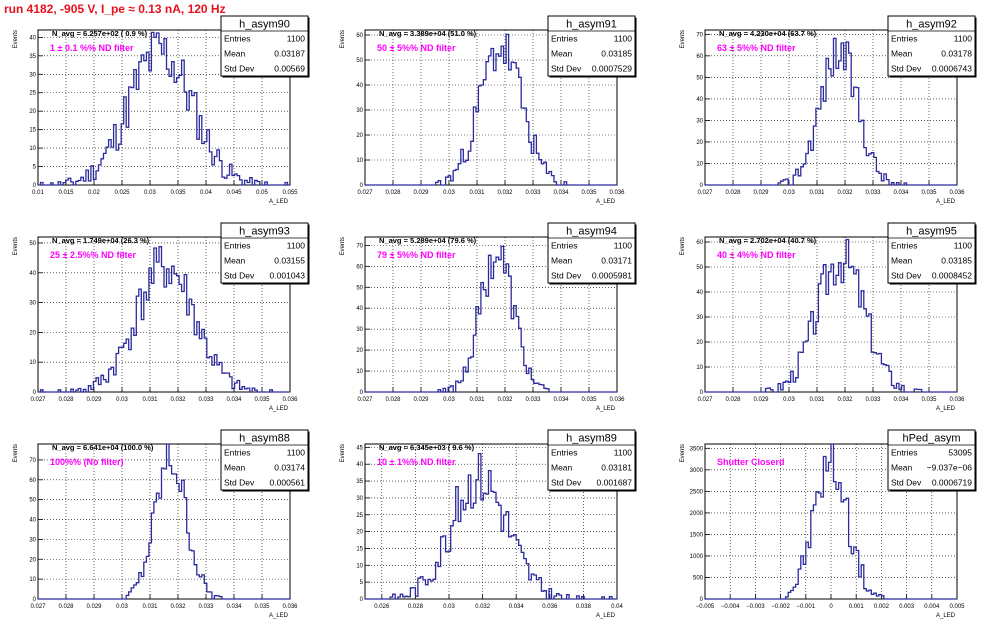 This screenshot has height=625, width=998. What do you see at coordinates (768, 33) in the screenshot?
I see `navg-label: N_avg = 4.230e+04 (63.7 %)` at bounding box center [768, 33].